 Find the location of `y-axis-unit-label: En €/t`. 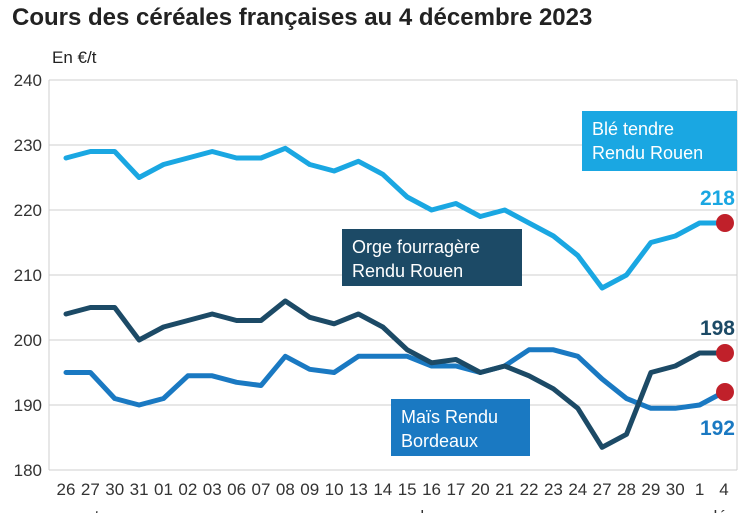

y-axis-unit-label: En €/t is located at coordinates (74, 57).